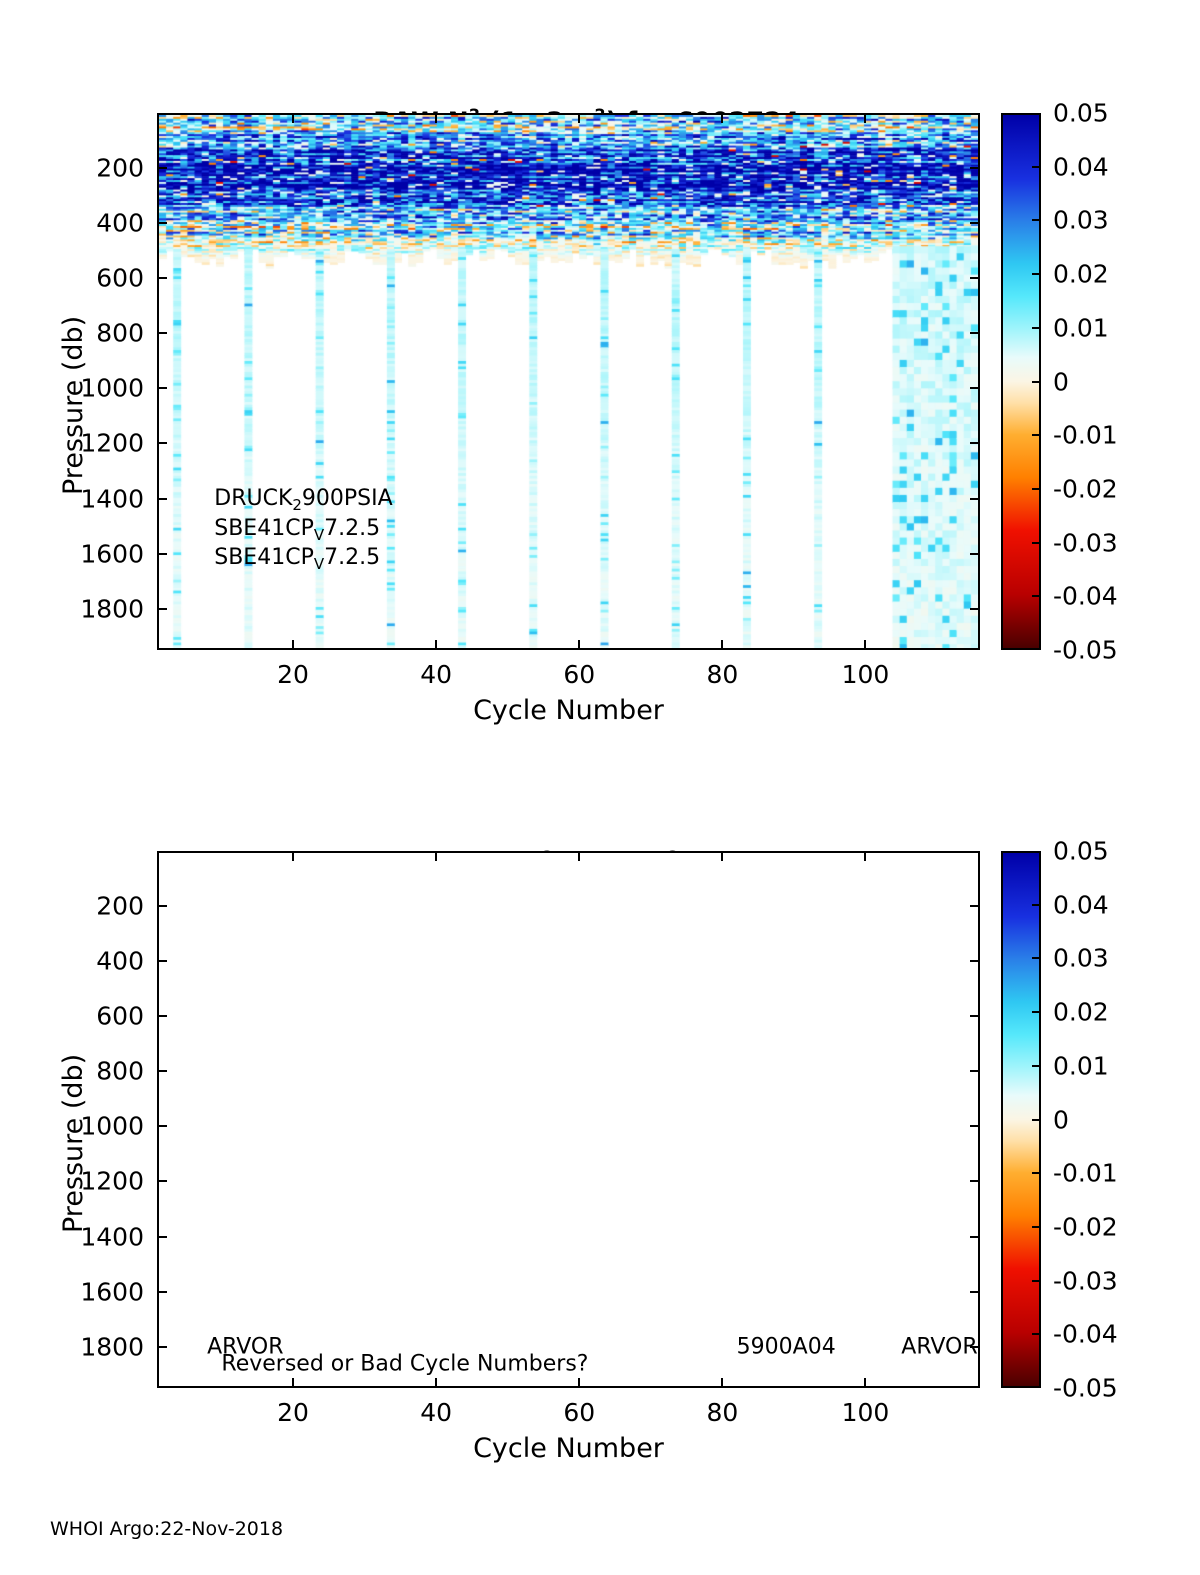 This screenshot has width=1200, height=1575. I want to click on x-tick-label-100: 100, so click(865, 674).